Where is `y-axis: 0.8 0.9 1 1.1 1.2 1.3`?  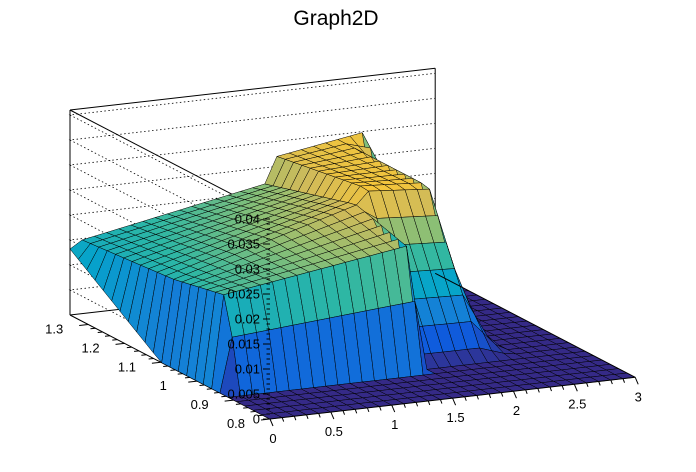
y-axis: 0.8 0.9 1 1.1 1.2 1.3 is located at coordinates (158, 376).